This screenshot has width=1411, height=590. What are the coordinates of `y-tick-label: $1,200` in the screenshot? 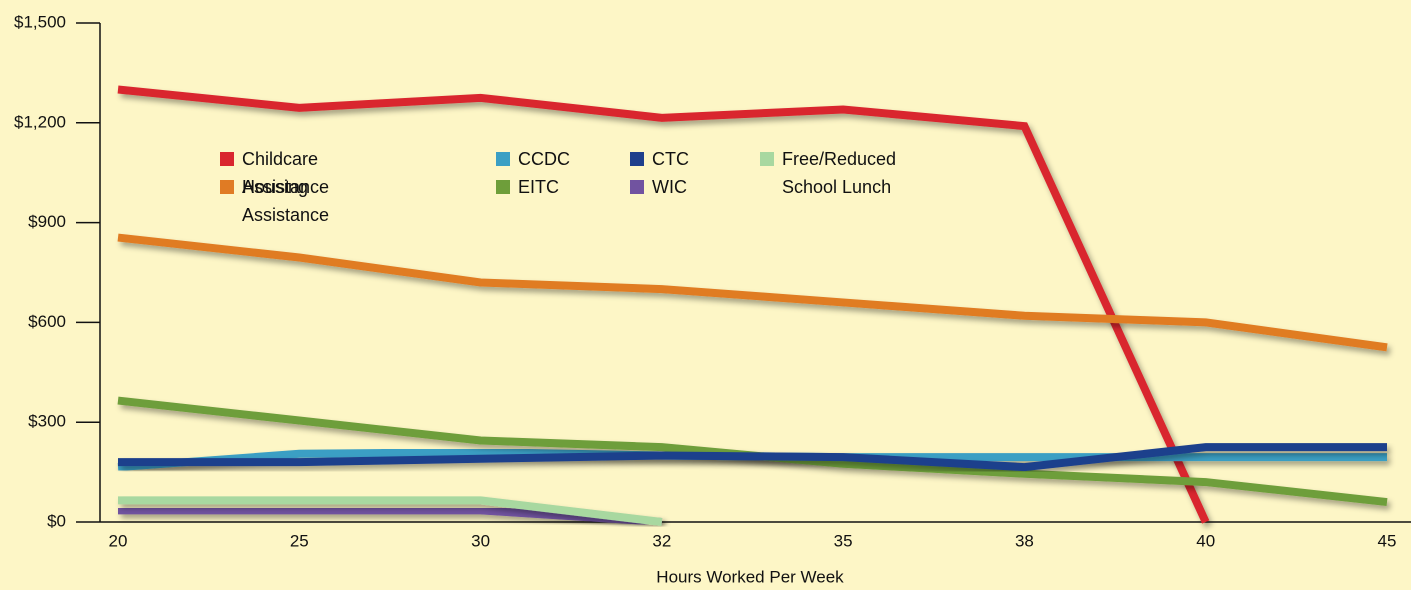 It's located at (40, 121).